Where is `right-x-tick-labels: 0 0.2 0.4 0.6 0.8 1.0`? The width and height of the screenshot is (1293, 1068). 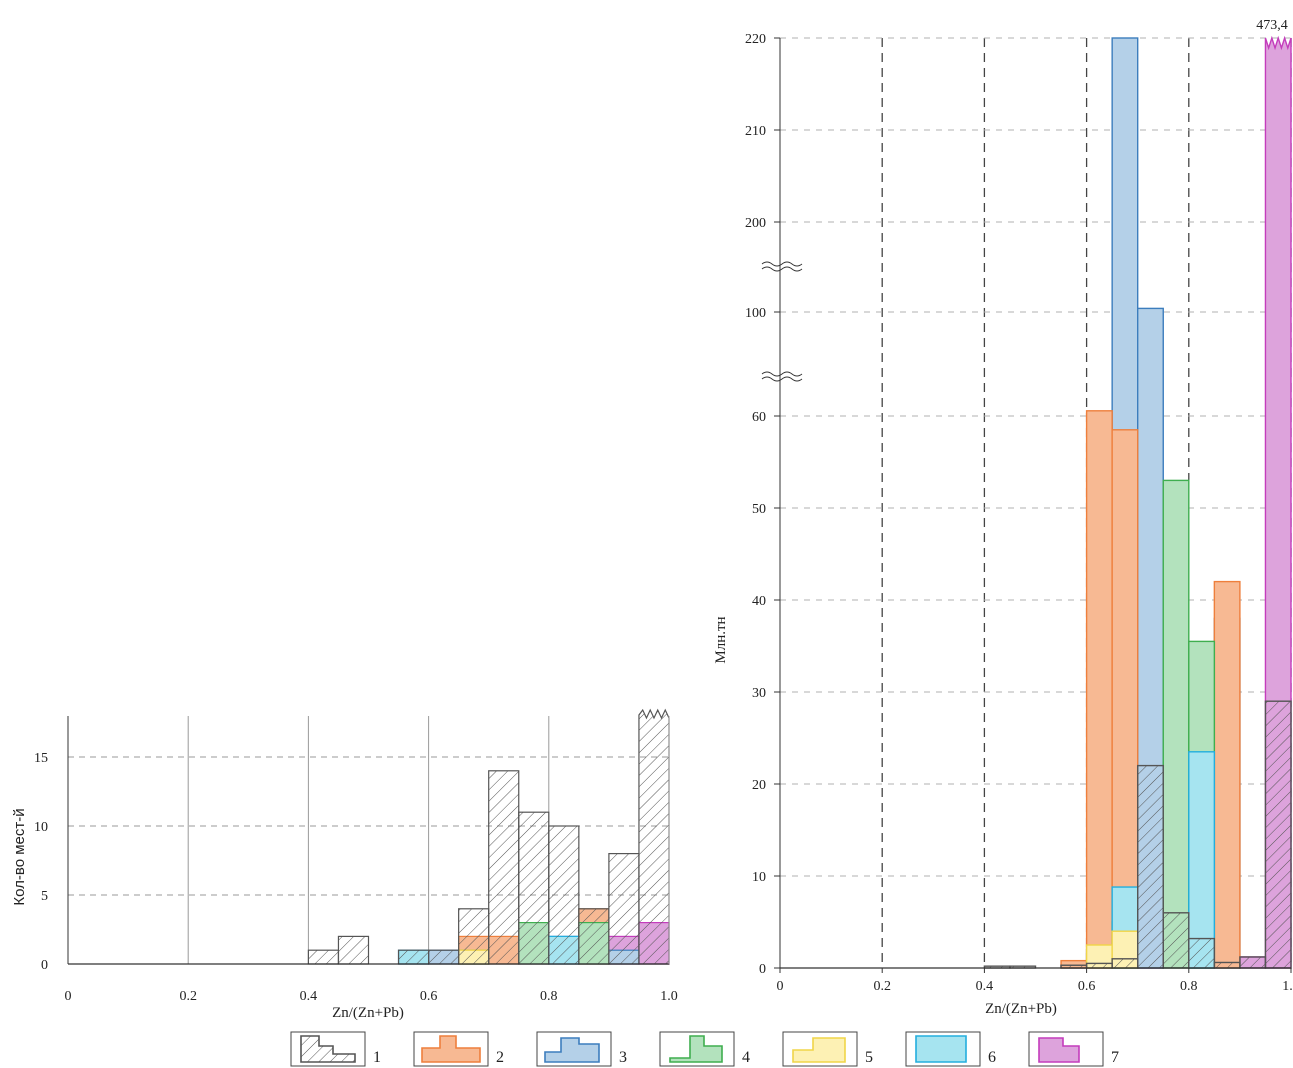 right-x-tick-labels: 0 0.2 0.4 0.6 0.8 1.0 is located at coordinates (1035, 981).